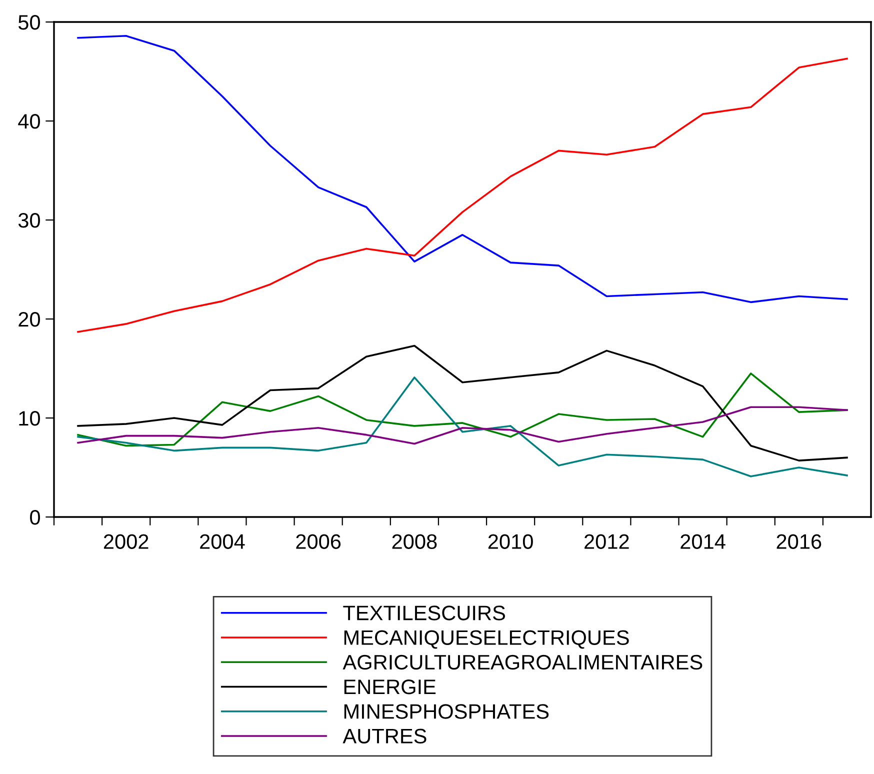 This screenshot has width=874, height=774. Describe the element at coordinates (606, 541) in the screenshot. I see `x-tick-label: 2012` at that location.